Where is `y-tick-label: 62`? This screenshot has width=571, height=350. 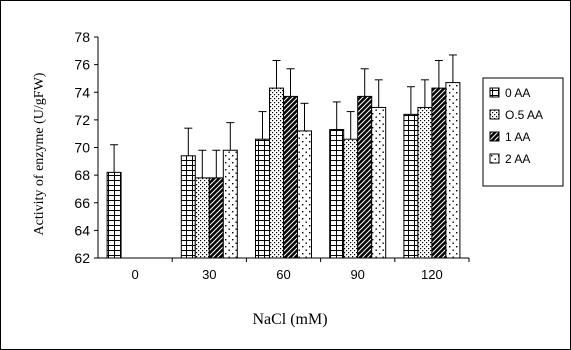
y-tick-label: 62 is located at coordinates (82, 258).